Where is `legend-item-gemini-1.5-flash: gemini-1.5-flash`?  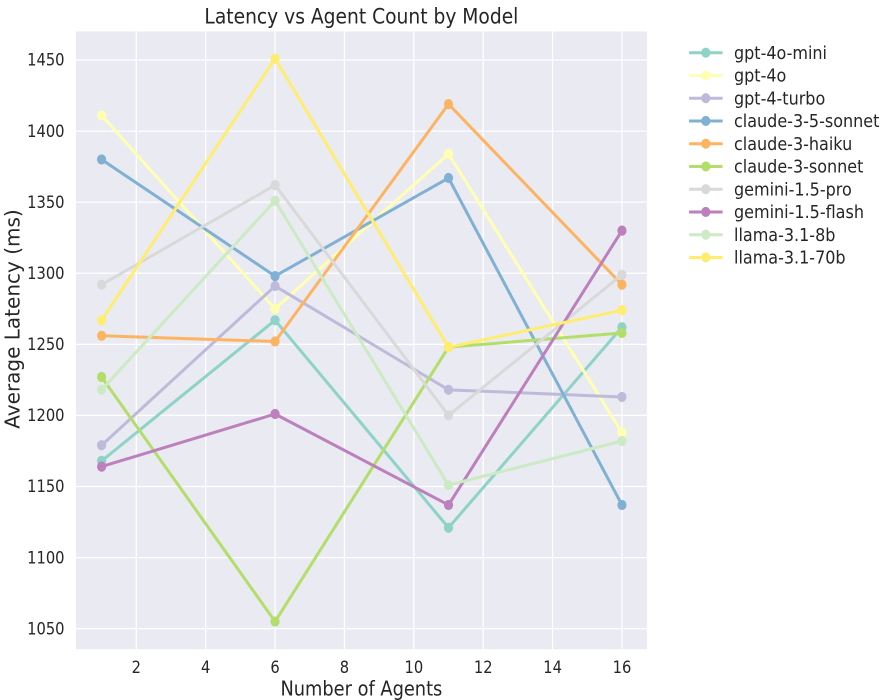 legend-item-gemini-1.5-flash: gemini-1.5-flash is located at coordinates (776, 212).